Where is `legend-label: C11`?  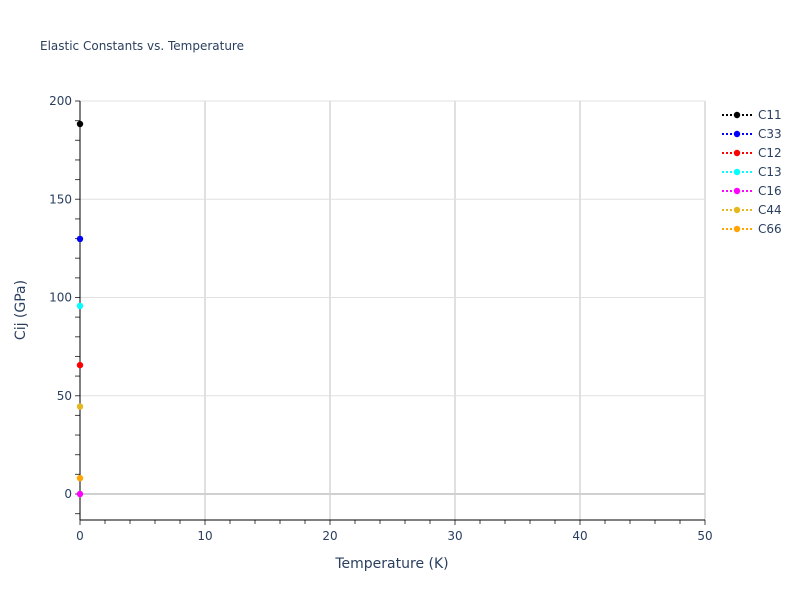 legend-label: C11 is located at coordinates (770, 115).